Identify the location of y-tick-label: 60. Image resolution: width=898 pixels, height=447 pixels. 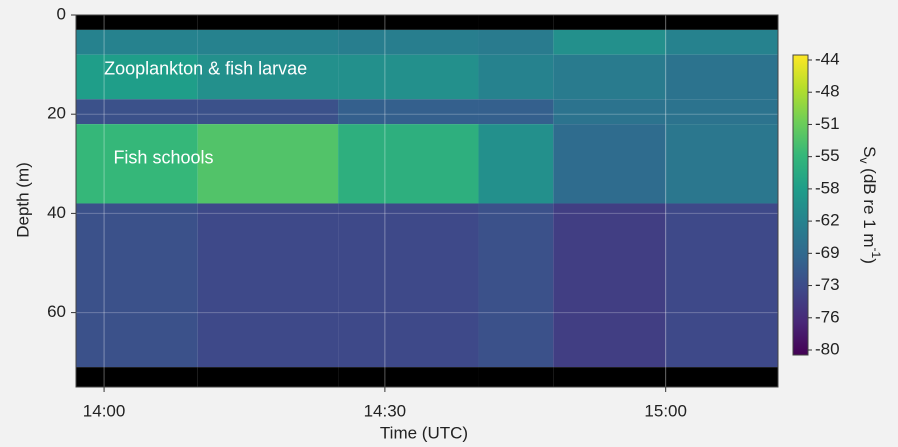
(56, 311).